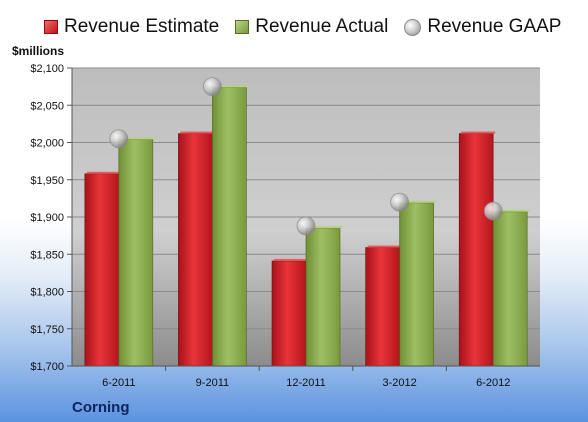 The image size is (588, 422). What do you see at coordinates (47, 218) in the screenshot?
I see `y-tick-label: $1,900` at bounding box center [47, 218].